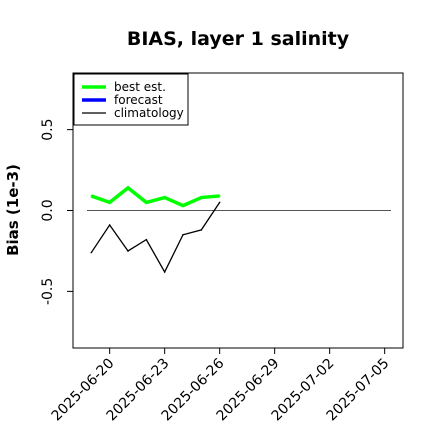 Image resolution: width=440 pixels, height=440 pixels. I want to click on y-axis-label: Bias (1e-3), so click(13, 210).